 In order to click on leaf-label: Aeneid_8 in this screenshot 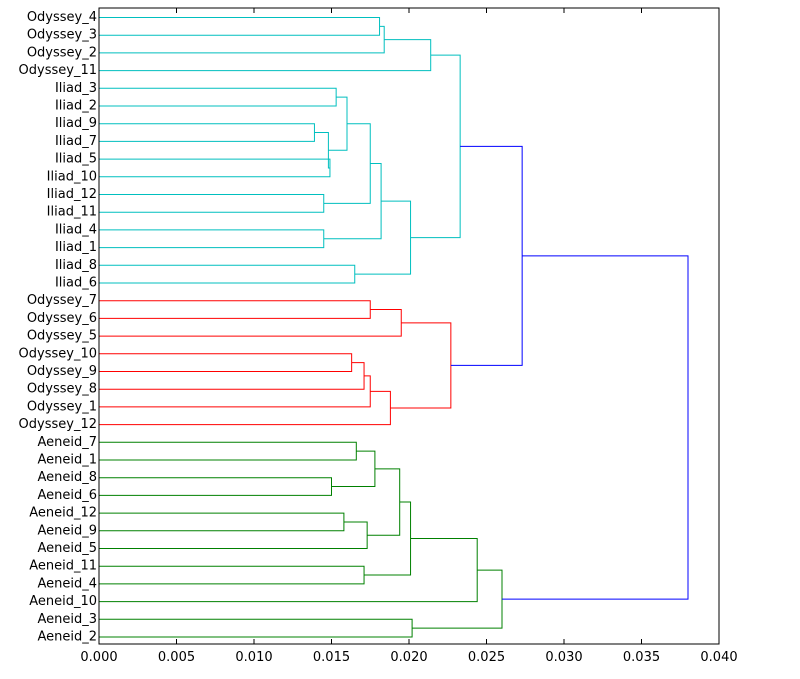, I will do `click(67, 477)`.